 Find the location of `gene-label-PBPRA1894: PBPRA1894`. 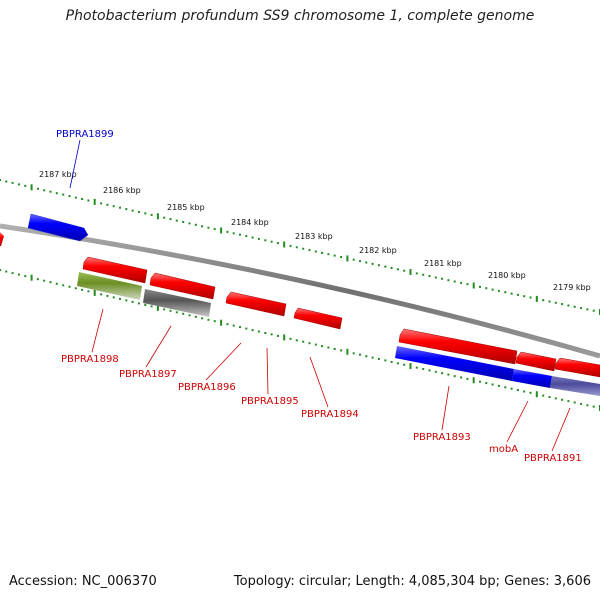

gene-label-PBPRA1894: PBPRA1894 is located at coordinates (330, 414).